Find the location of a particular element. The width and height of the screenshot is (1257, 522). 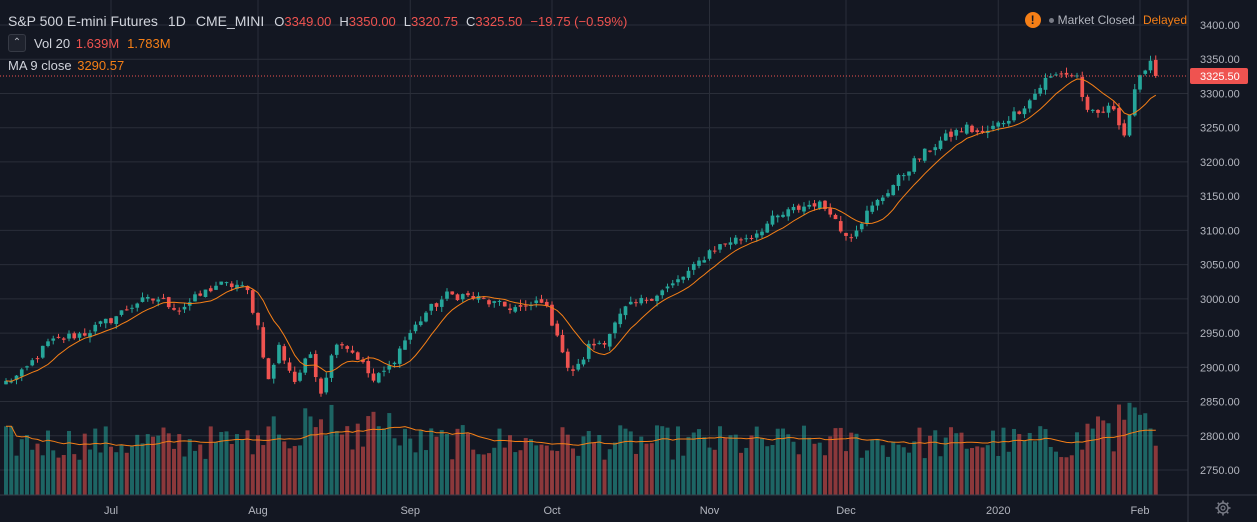

market-status: ! Market Closed Delayed is located at coordinates (1105, 20).